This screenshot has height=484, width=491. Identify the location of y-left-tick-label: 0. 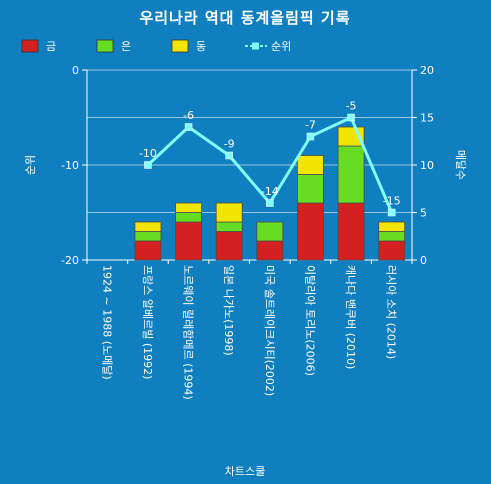
(75, 70).